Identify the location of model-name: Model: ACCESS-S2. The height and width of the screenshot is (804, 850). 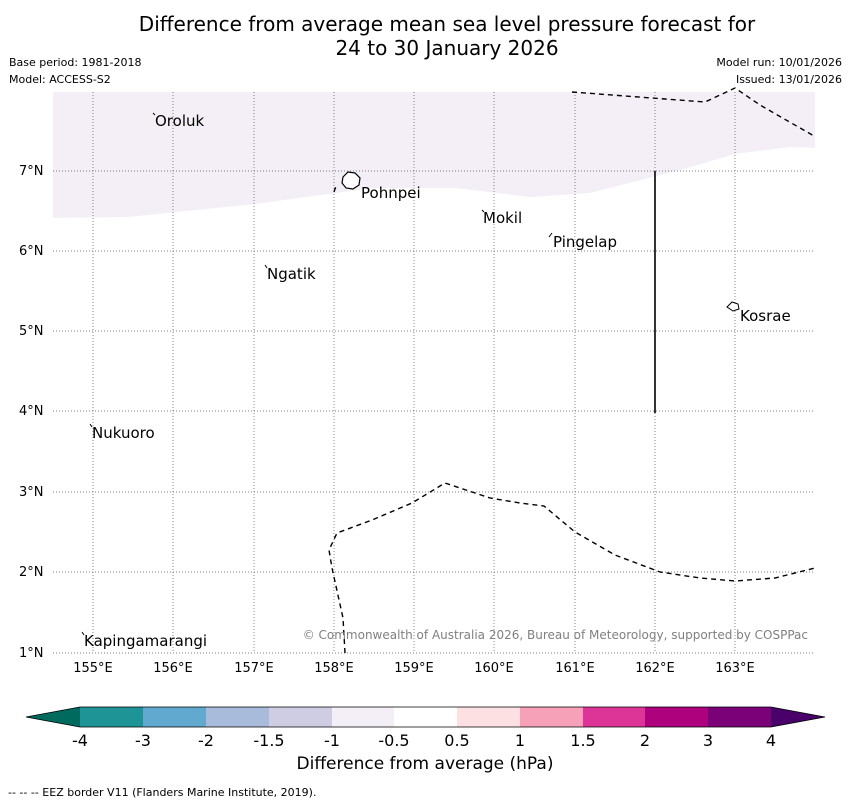
(60, 79).